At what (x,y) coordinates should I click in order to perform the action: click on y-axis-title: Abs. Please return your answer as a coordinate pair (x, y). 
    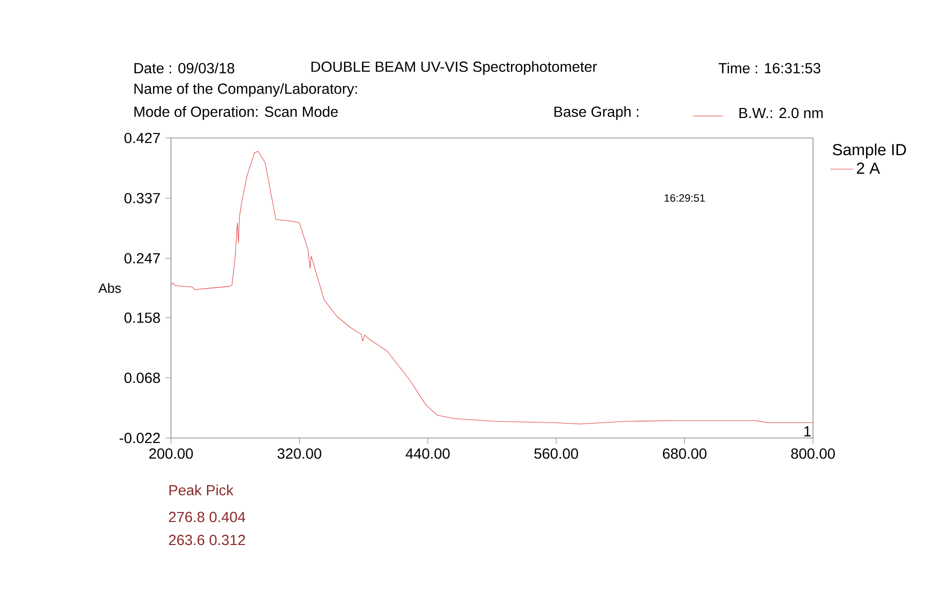
    Looking at the image, I should click on (109, 288).